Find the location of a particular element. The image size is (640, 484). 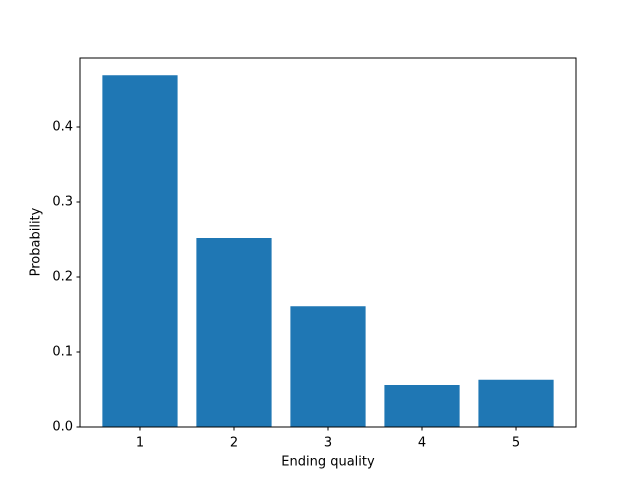

y-tick-label: 0.2 is located at coordinates (62, 277).